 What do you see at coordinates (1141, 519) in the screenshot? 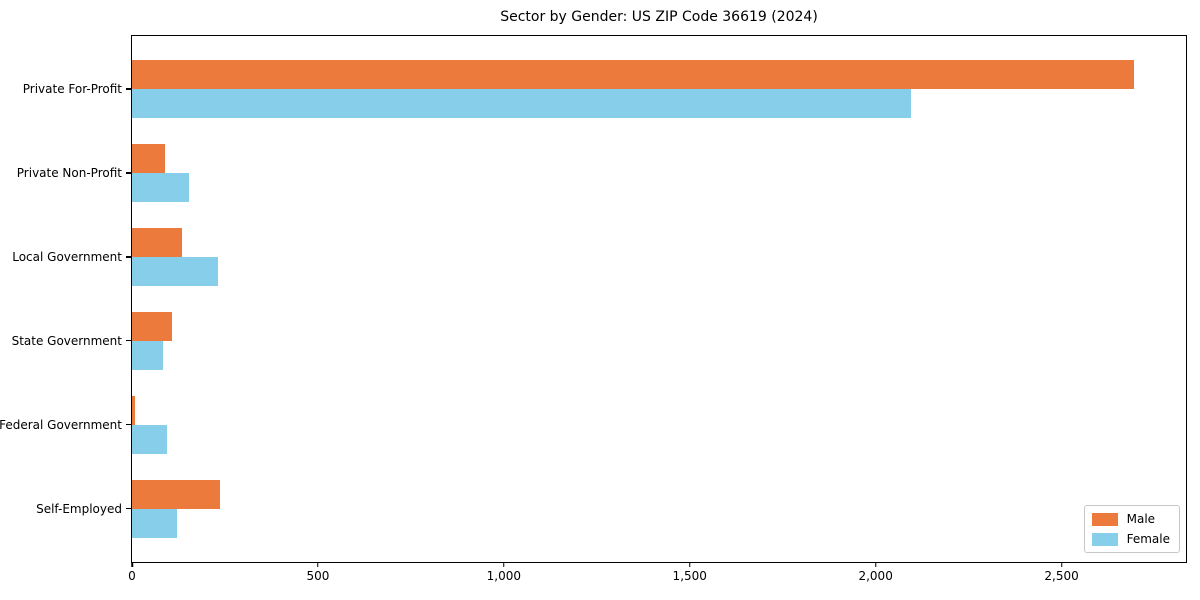
I see `legend-label-male: Male` at bounding box center [1141, 519].